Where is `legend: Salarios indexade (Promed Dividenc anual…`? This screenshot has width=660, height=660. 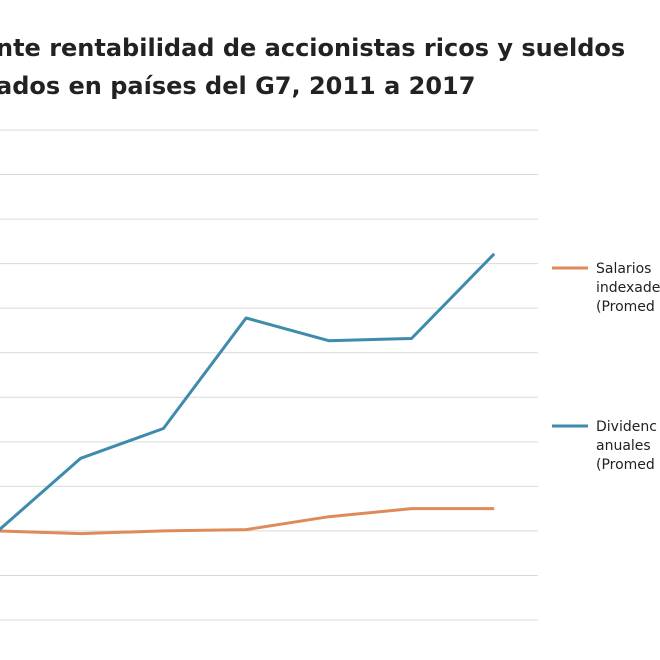
legend: Salarios indexade (Promed Dividenc anual… is located at coordinates (606, 367).